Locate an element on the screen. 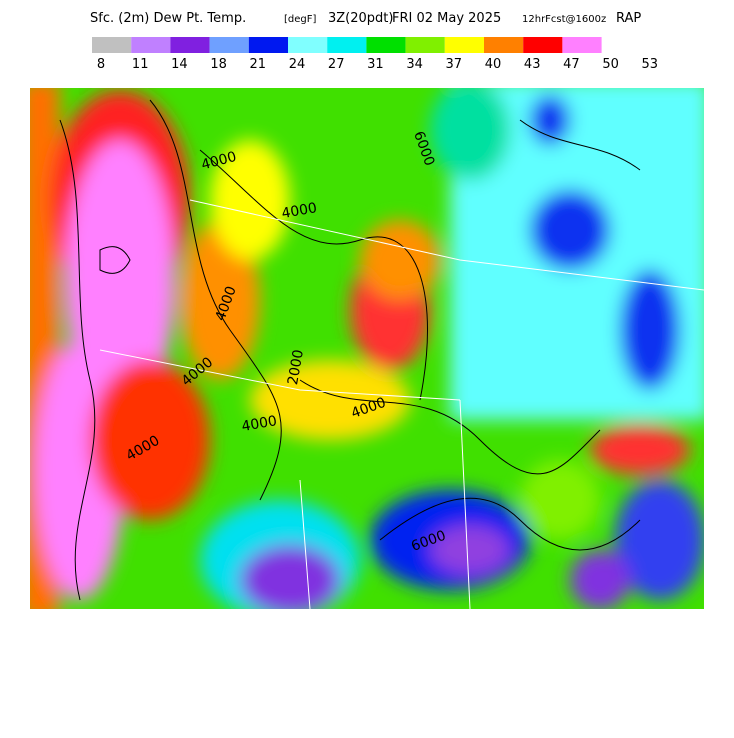 Image resolution: width=734 pixels, height=738 pixels. legend-label: 43 is located at coordinates (532, 64).